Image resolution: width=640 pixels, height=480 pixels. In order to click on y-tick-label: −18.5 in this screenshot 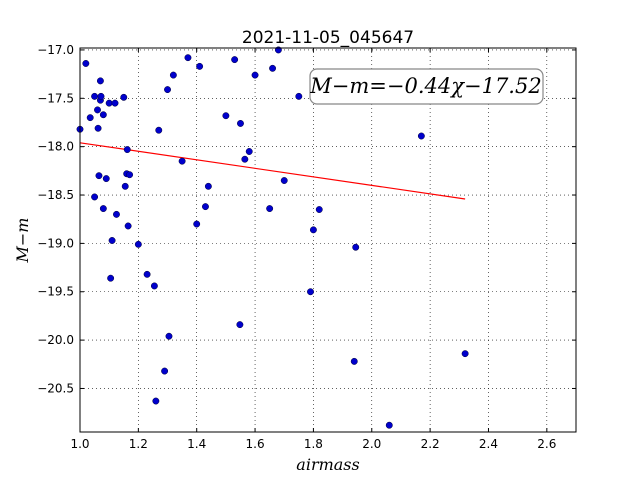, I will do `click(55, 195)`.